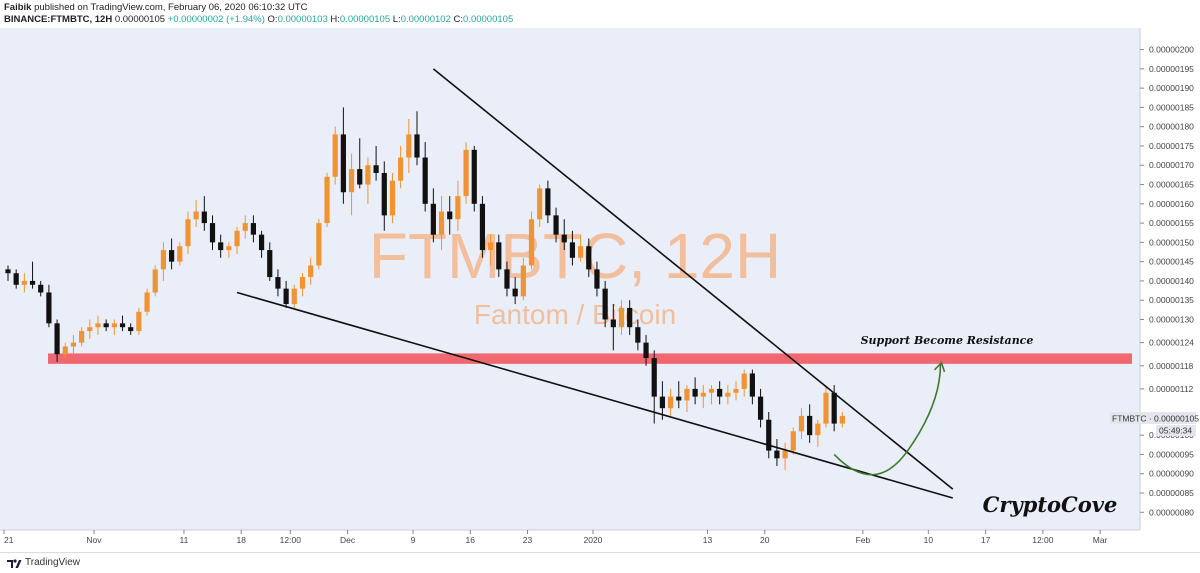 This screenshot has width=1200, height=573. What do you see at coordinates (184, 540) in the screenshot?
I see `x-tick-label: 11` at bounding box center [184, 540].